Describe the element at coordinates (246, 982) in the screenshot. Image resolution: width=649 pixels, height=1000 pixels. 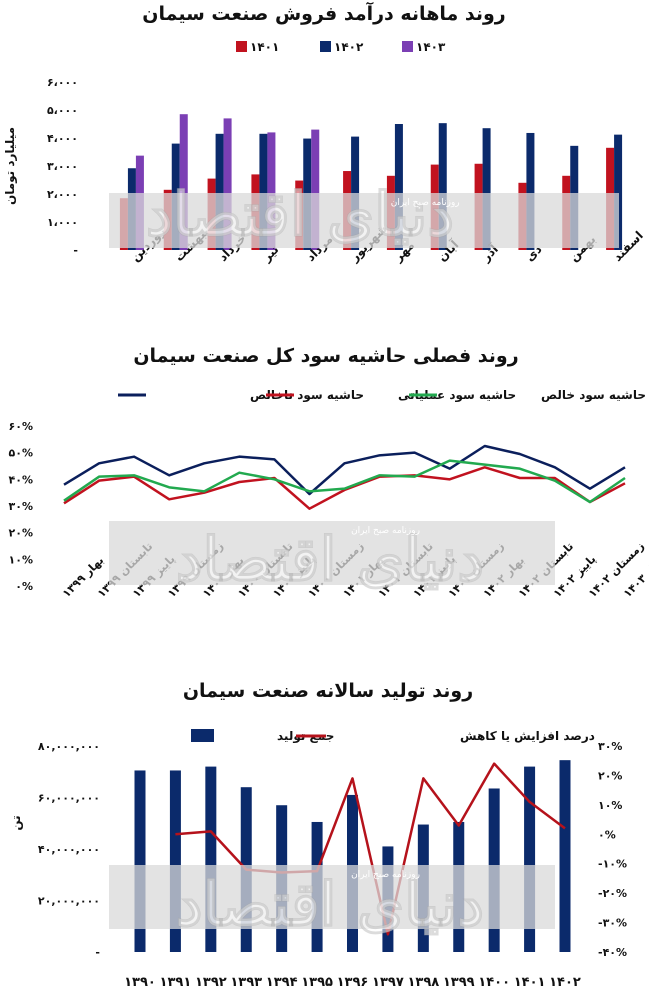
I see `x-tick-label: ۱۳۹۳` at that location.